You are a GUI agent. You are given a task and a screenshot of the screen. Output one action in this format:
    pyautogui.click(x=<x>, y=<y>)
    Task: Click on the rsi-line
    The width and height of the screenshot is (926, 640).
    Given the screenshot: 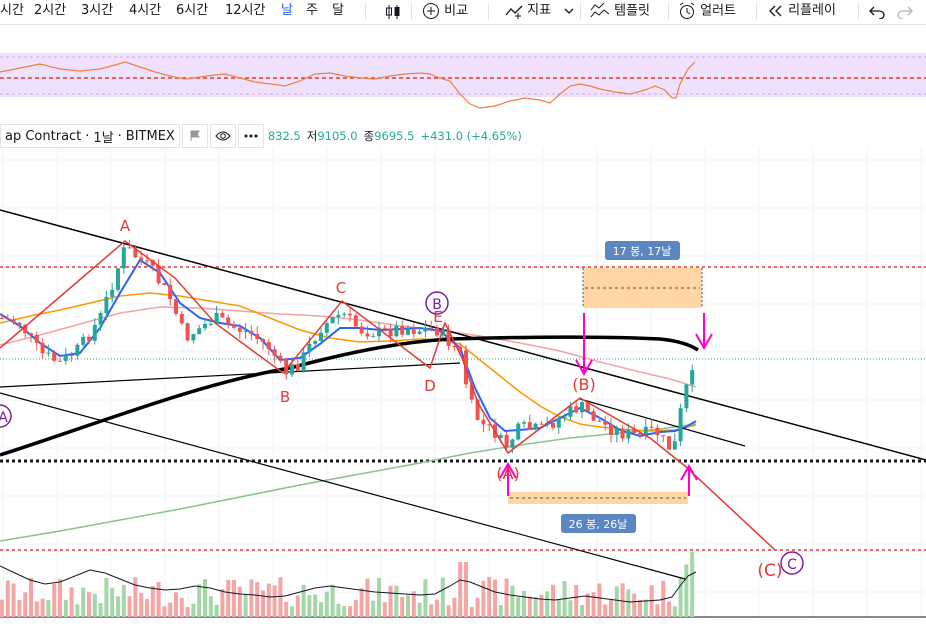 What is the action you would take?
    pyautogui.click(x=348, y=85)
    